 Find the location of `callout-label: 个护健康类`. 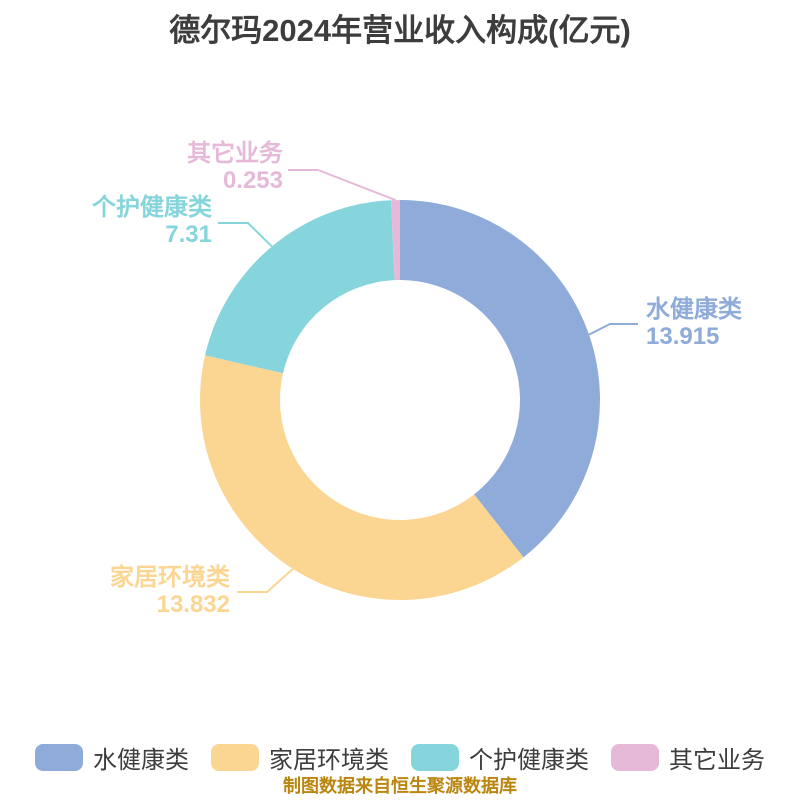

callout-label: 个护健康类 is located at coordinates (152, 207).